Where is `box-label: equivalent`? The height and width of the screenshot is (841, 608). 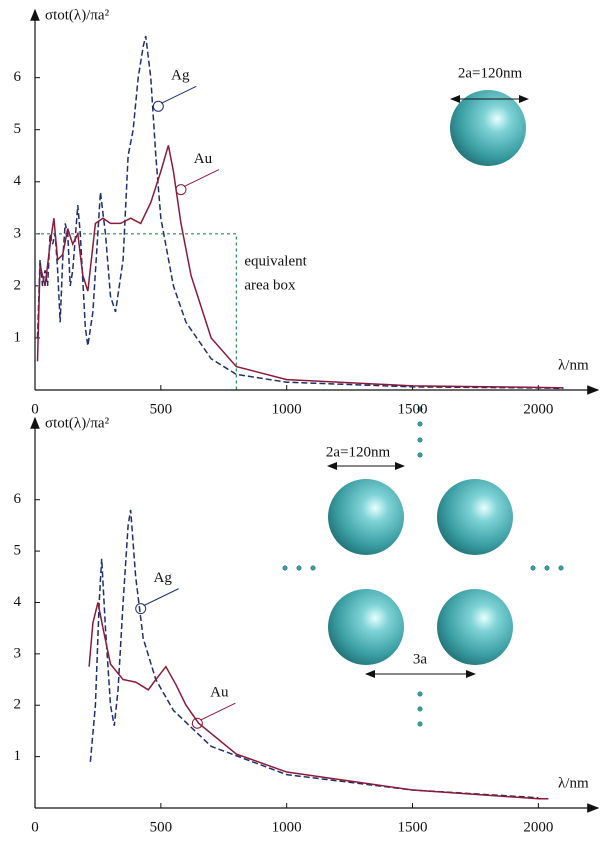 box-label: equivalent is located at coordinates (275, 261).